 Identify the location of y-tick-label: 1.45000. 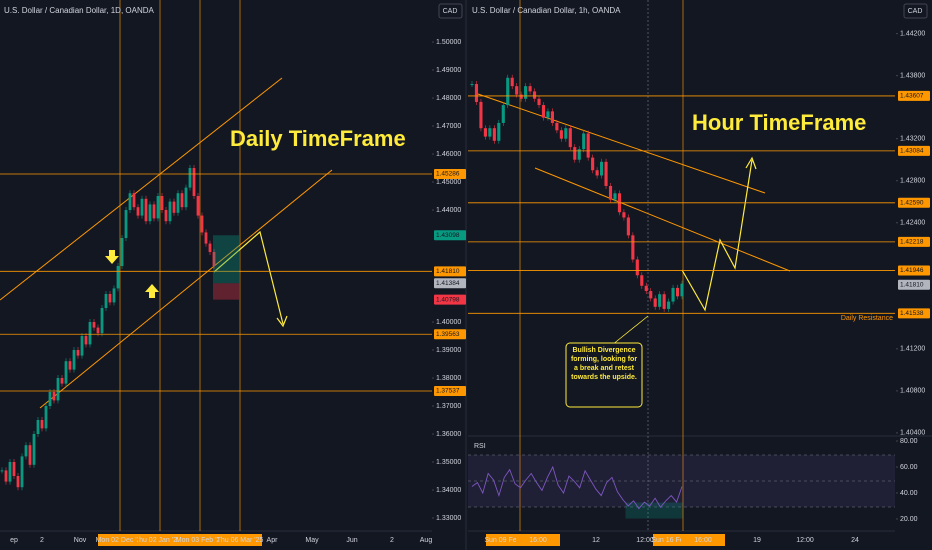
(448, 182).